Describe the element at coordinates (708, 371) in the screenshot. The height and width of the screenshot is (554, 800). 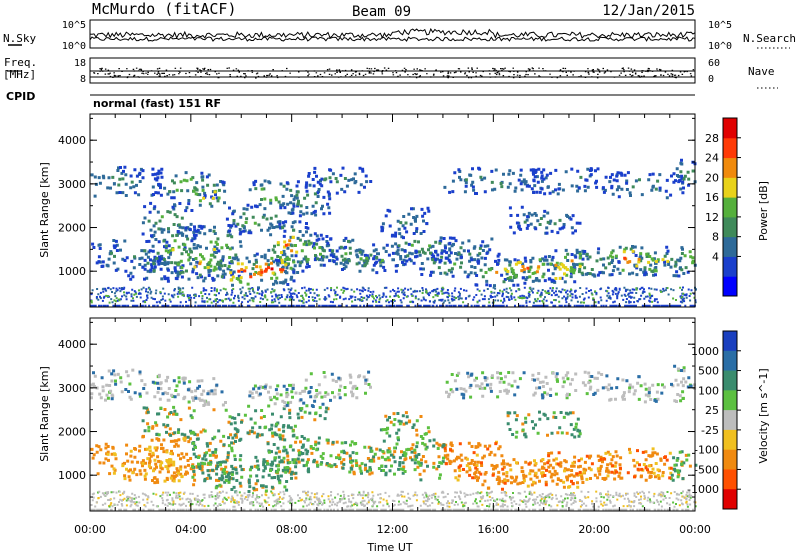
I see `velocity-colorbar-tick: 500` at that location.